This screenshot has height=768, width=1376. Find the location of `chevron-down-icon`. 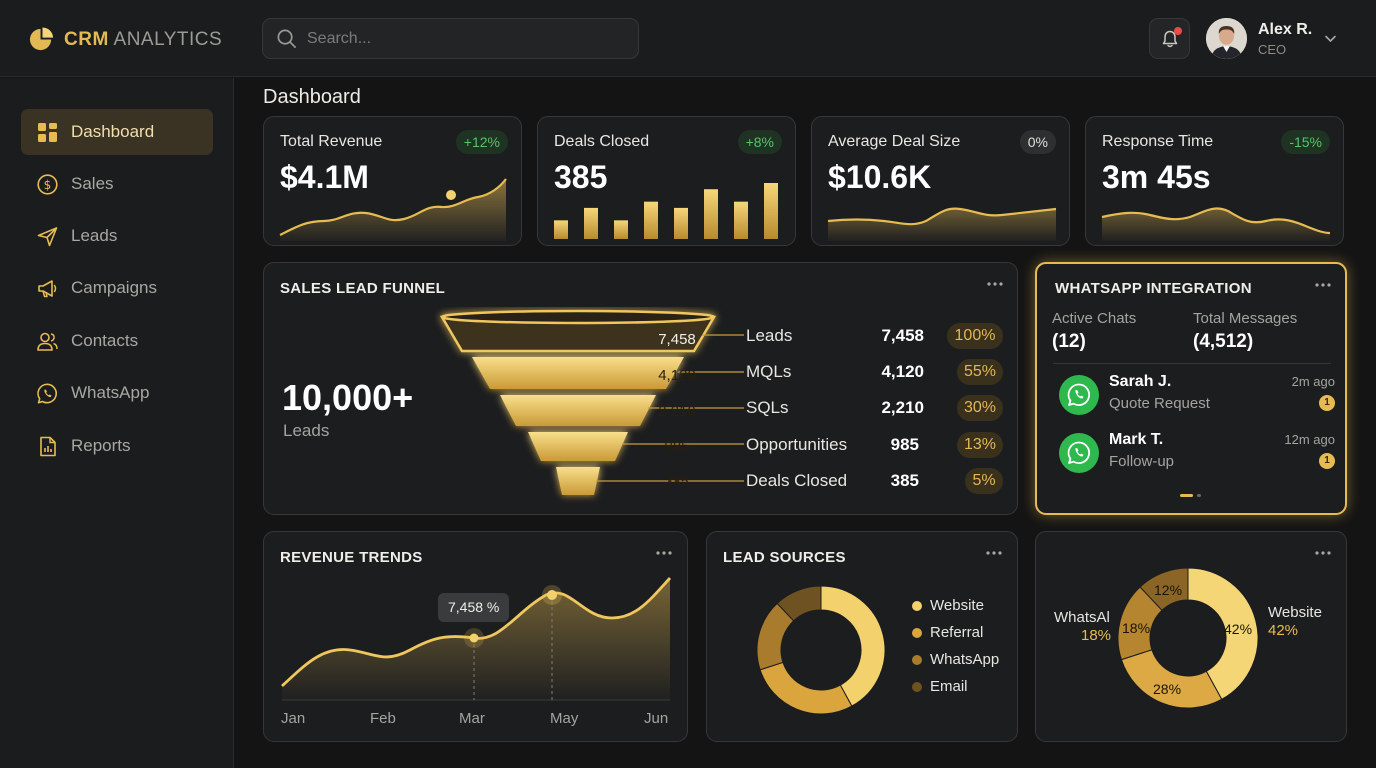

chevron-down-icon is located at coordinates (1330, 38).